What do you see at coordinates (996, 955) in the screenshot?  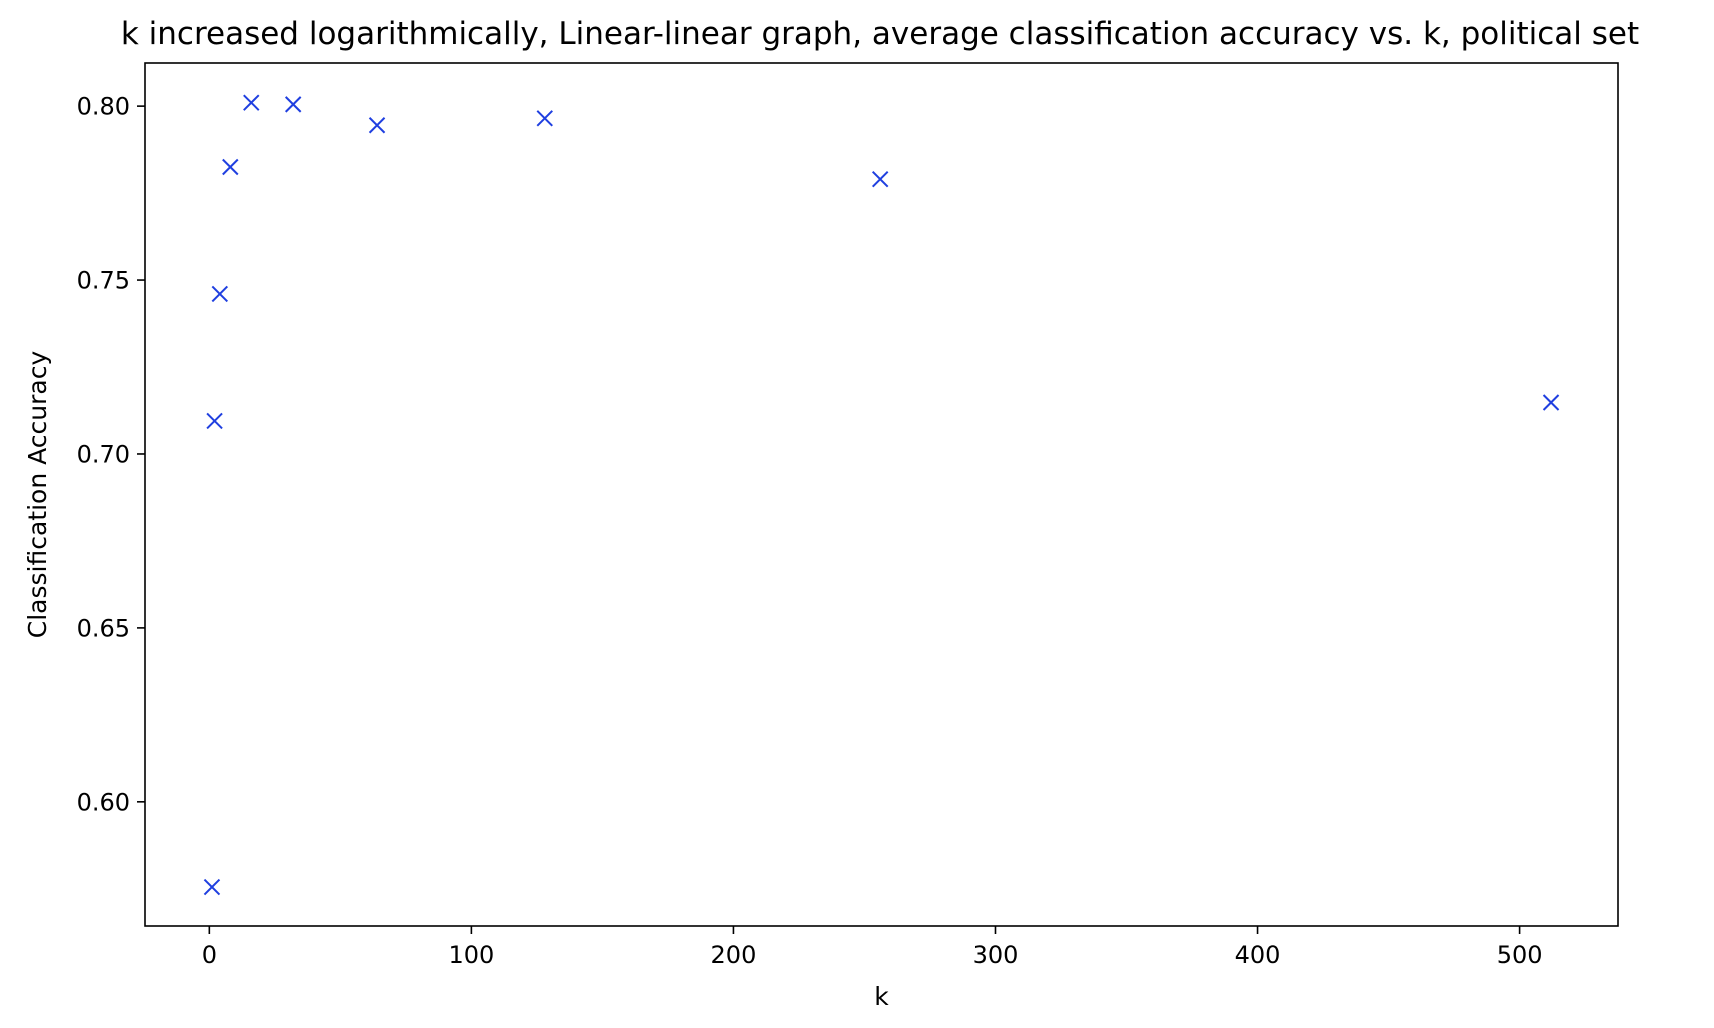 I see `x-tick-label: 300` at bounding box center [996, 955].